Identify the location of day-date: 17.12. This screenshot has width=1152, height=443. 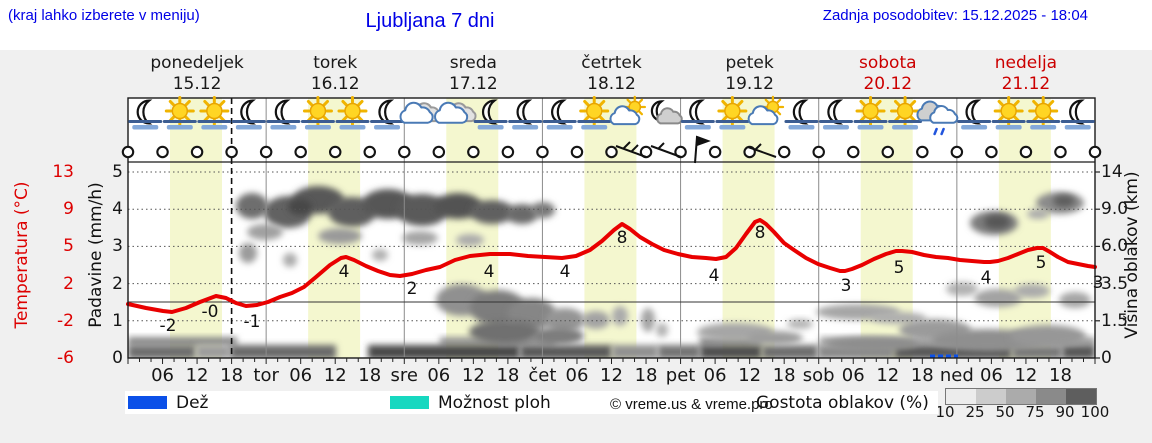
(473, 84).